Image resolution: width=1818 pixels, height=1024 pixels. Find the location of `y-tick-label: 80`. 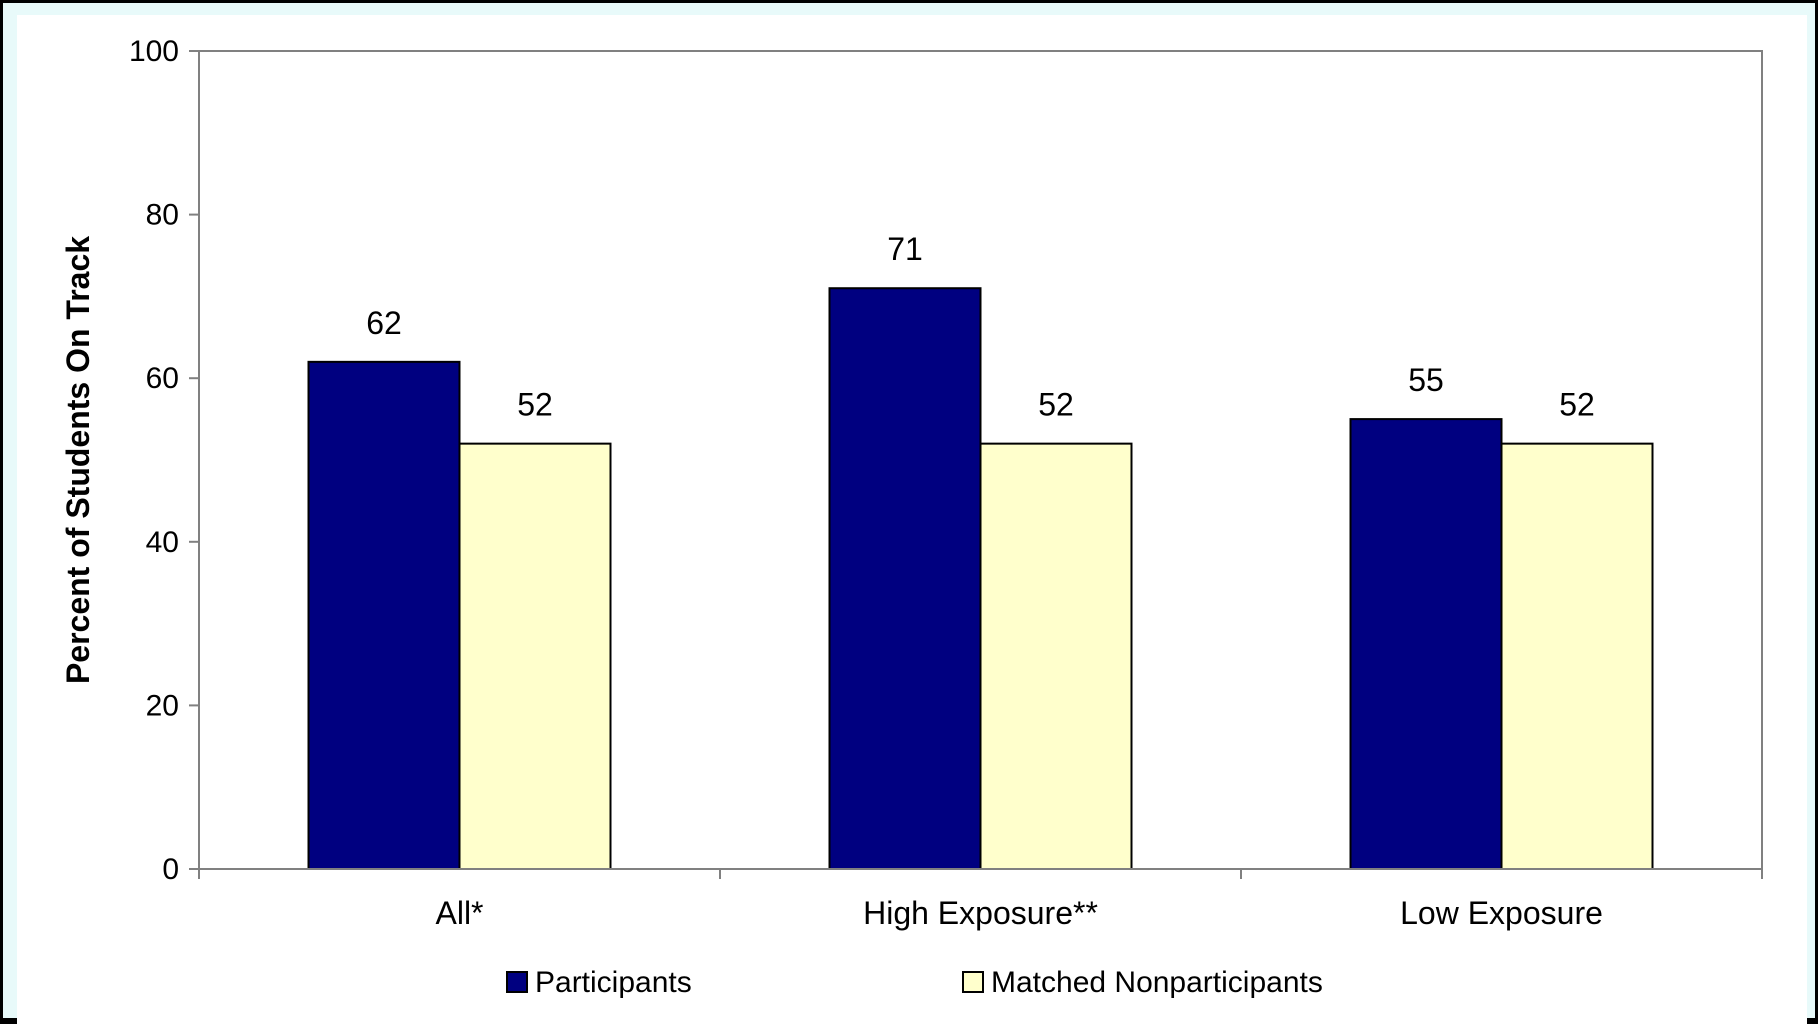

y-tick-label: 80 is located at coordinates (162, 215).